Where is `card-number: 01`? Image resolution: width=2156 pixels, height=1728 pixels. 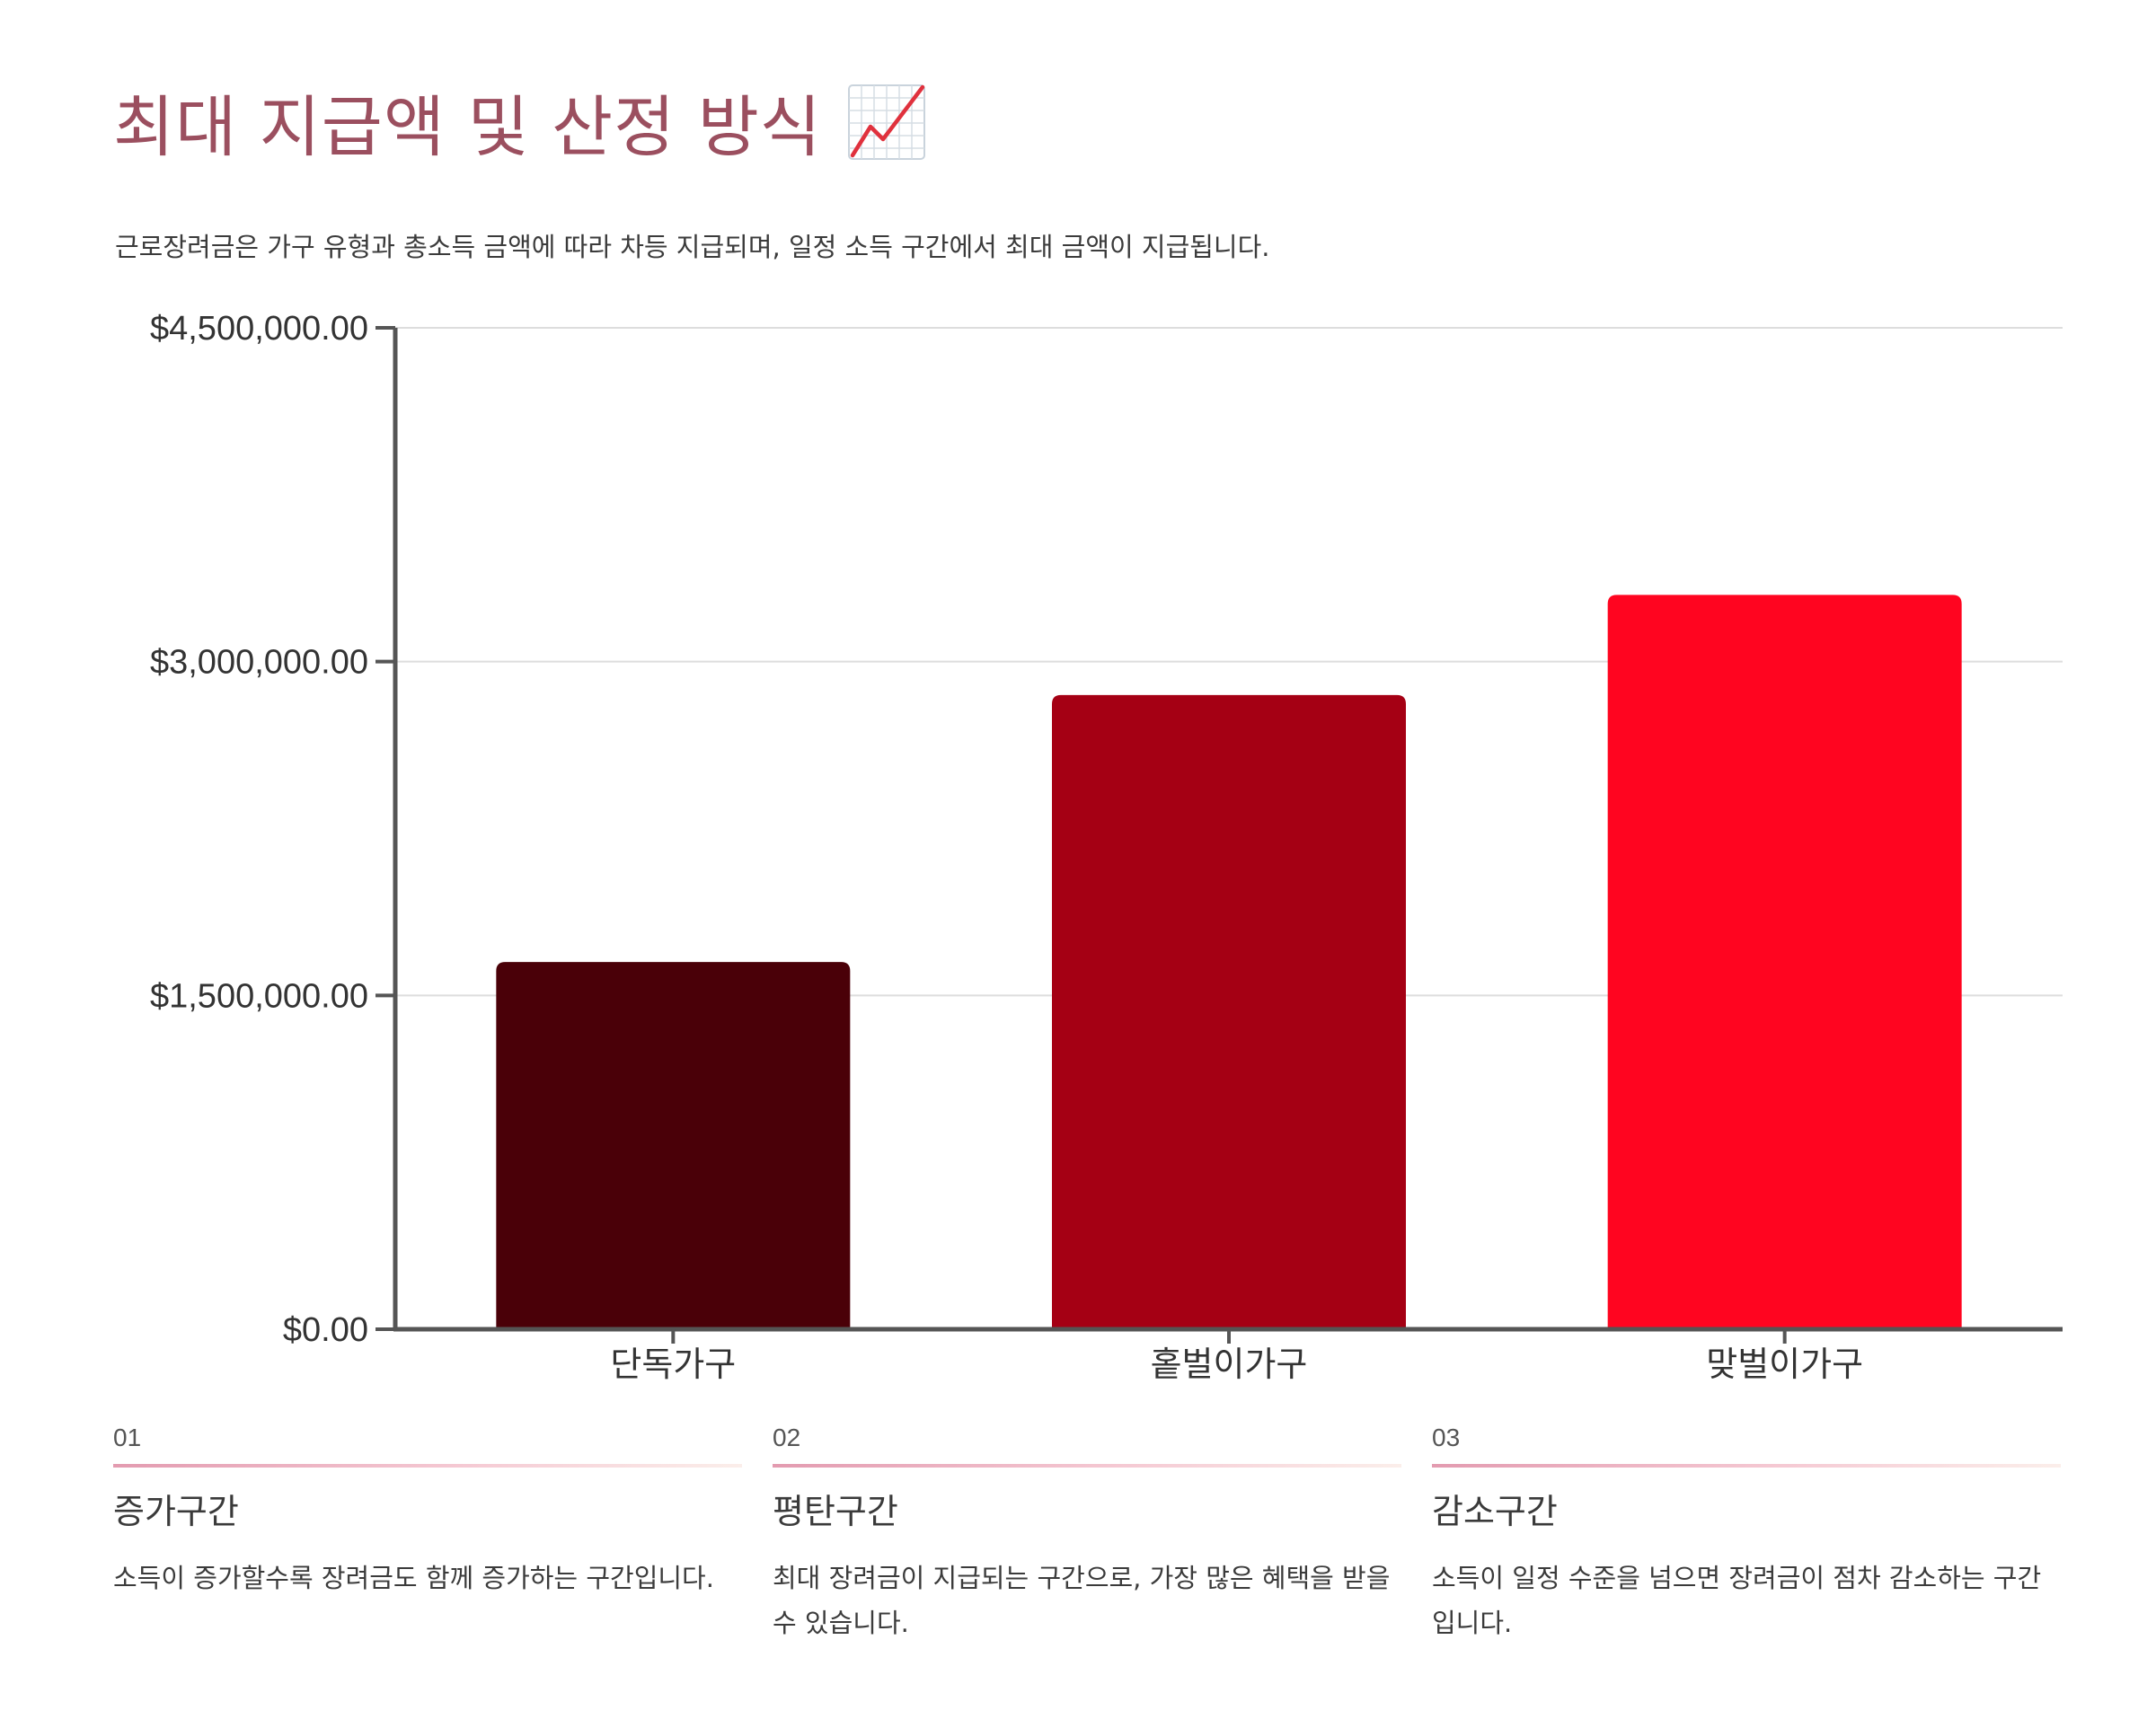 card-number: 01 is located at coordinates (128, 1437).